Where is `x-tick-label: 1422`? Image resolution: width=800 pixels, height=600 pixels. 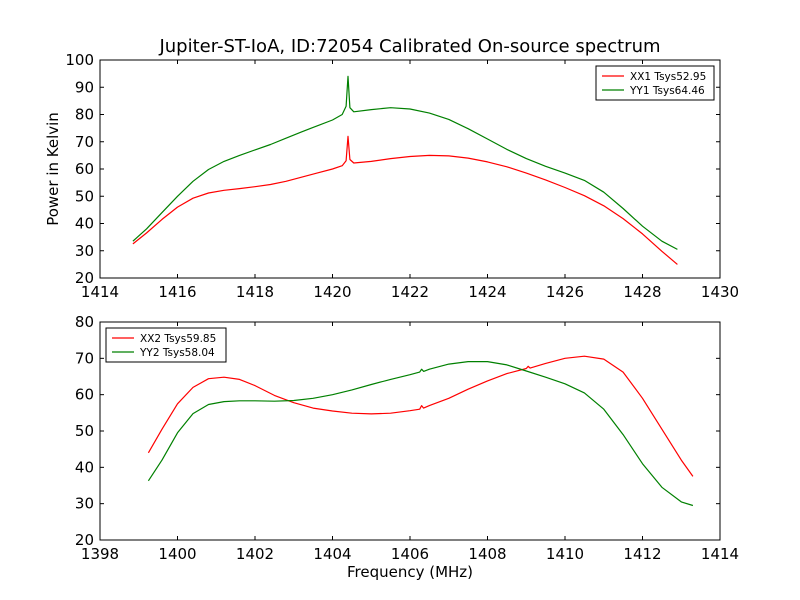
x-tick-label: 1422 is located at coordinates (410, 292).